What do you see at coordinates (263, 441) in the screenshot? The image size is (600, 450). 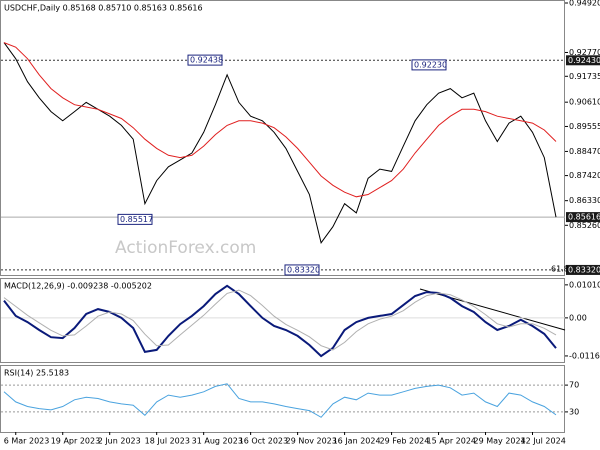 I see `x-tick-label: 16 Oct 2023` at bounding box center [263, 441].